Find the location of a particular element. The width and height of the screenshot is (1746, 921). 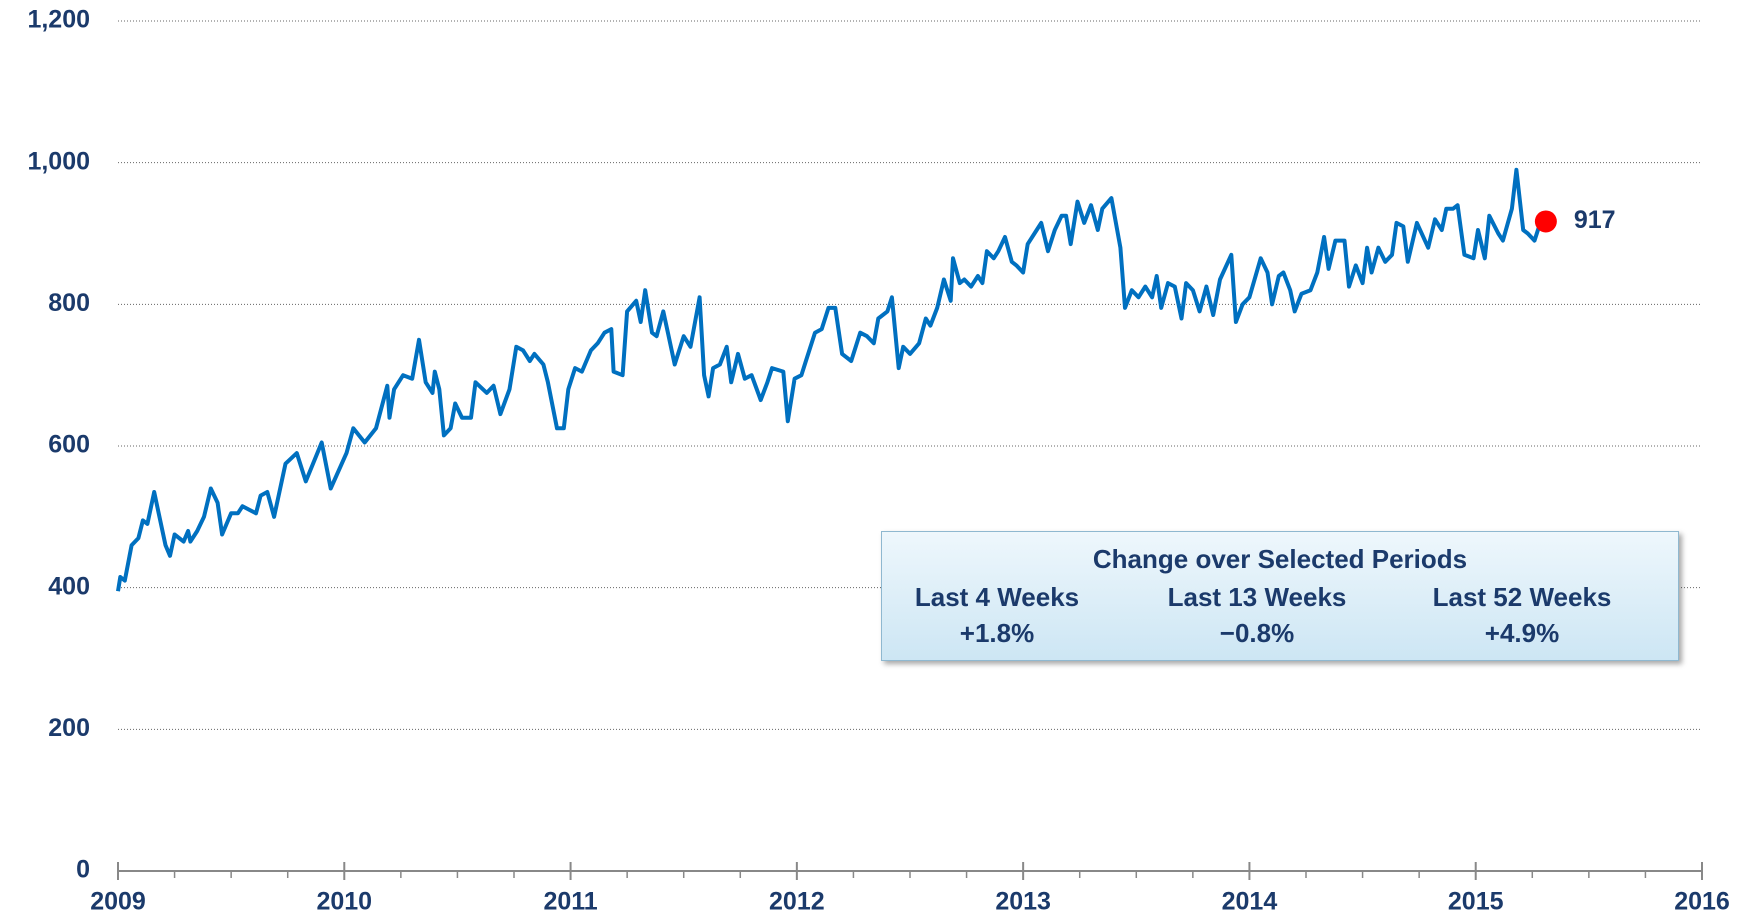

summary-label: Last 52 Weeks is located at coordinates (1522, 597).